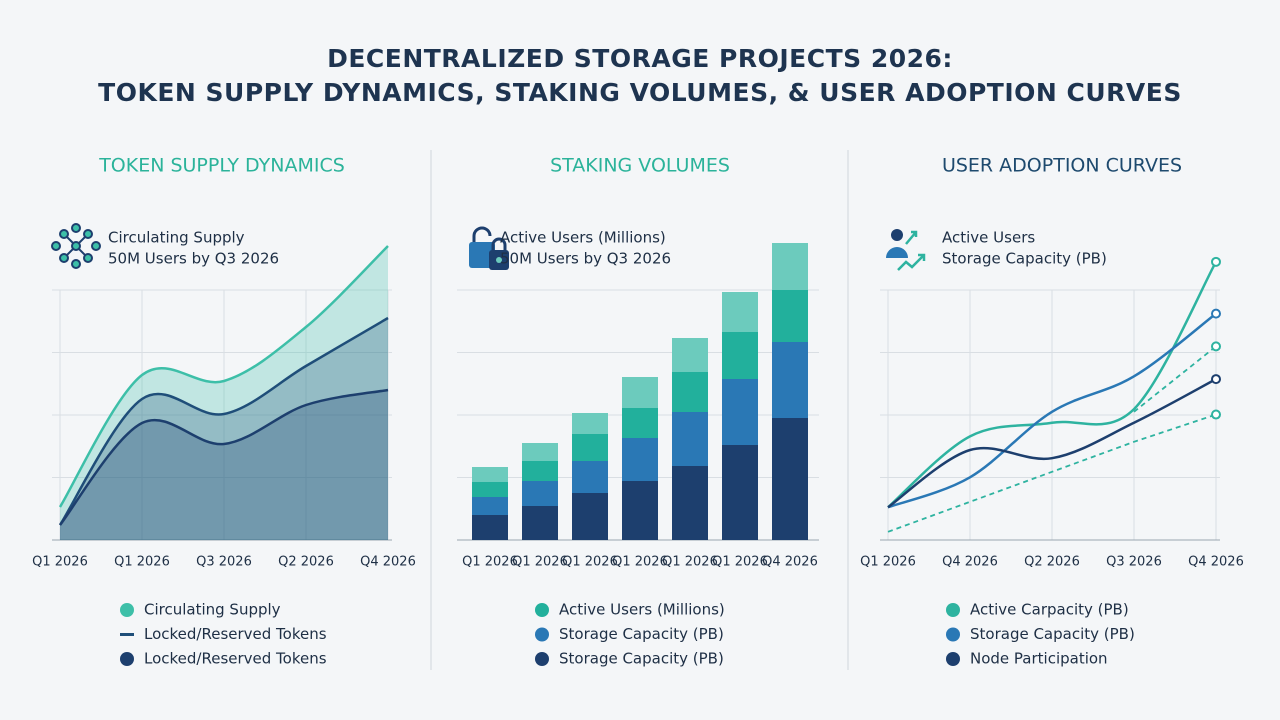 The image size is (1280, 720). What do you see at coordinates (640, 166) in the screenshot?
I see `chart-title: STAKING VOLUMES` at bounding box center [640, 166].